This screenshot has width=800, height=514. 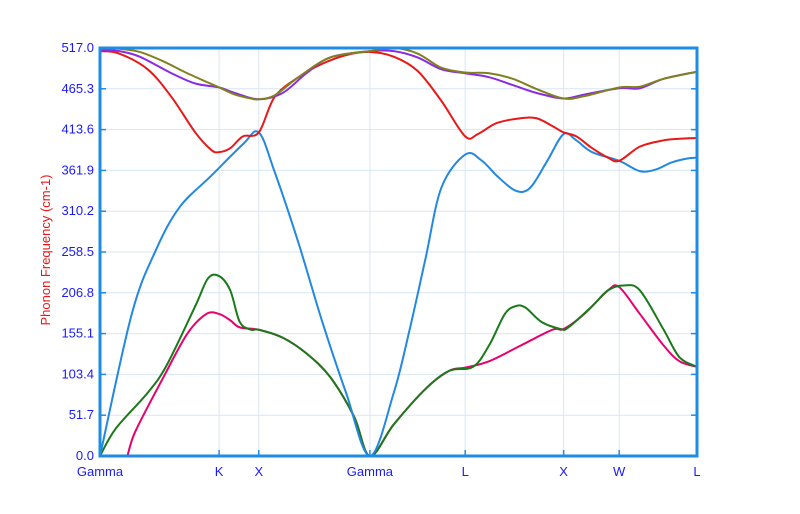 What do you see at coordinates (77, 251) in the screenshot?
I see `y-tick-label: 258.5` at bounding box center [77, 251].